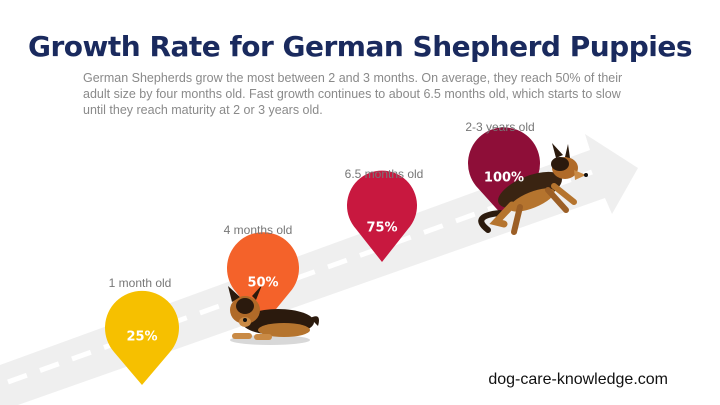 The image size is (720, 405). I want to click on stage-percent-2: 50%, so click(263, 283).